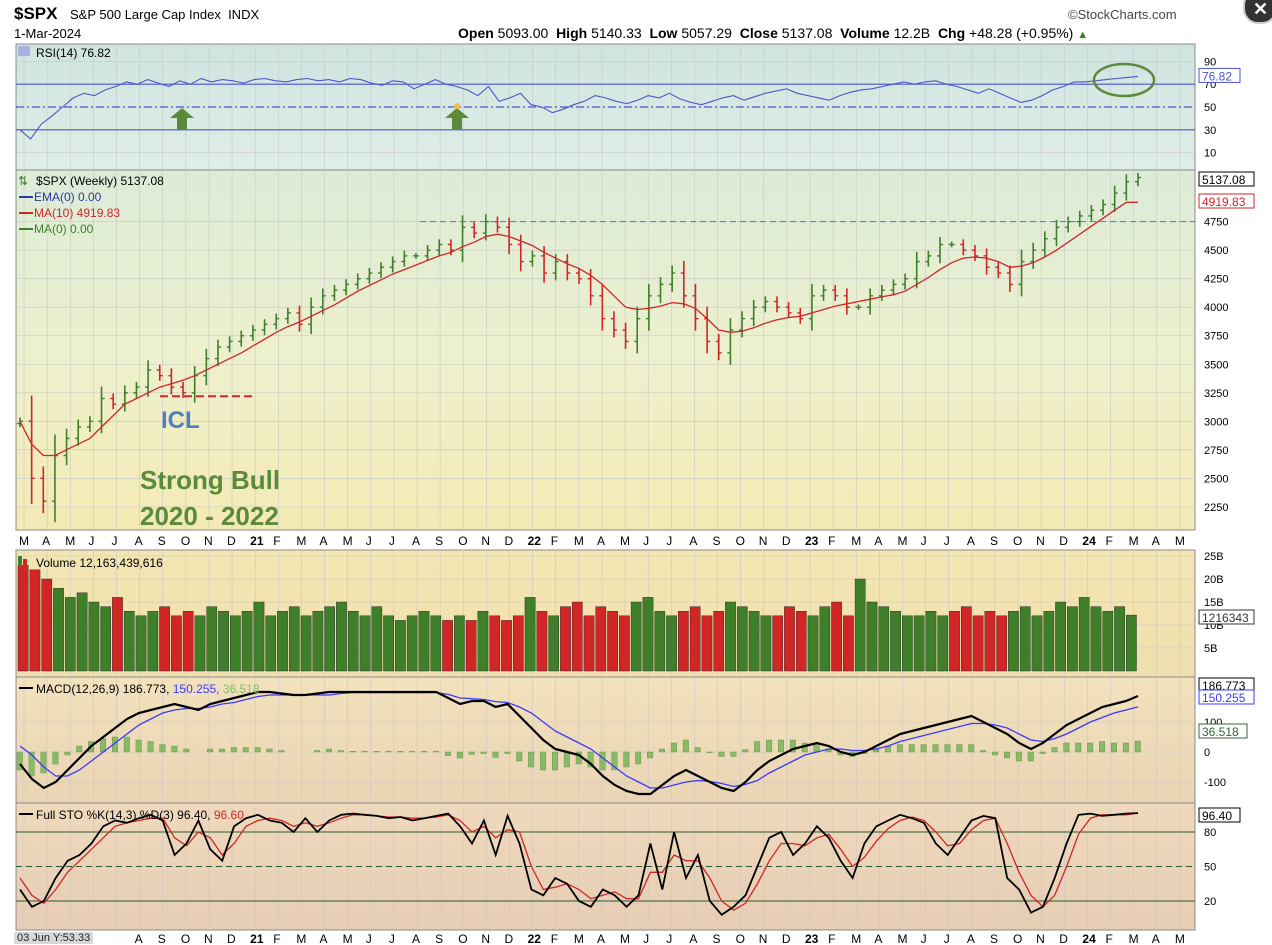 This screenshot has height=945, width=1272. Describe the element at coordinates (1216, 365) in the screenshot. I see `y-tick-label: 3500` at that location.